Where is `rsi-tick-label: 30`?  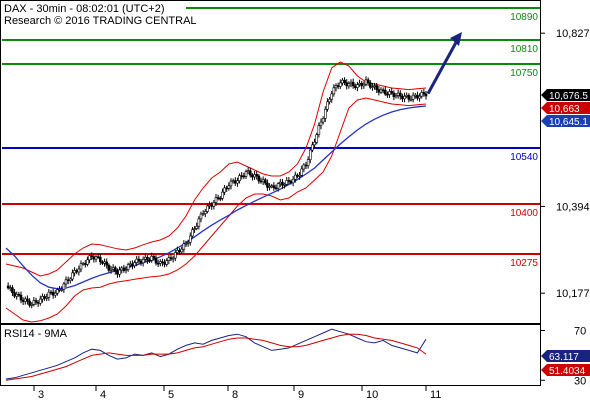 rsi-tick-label: 30 is located at coordinates (580, 381).